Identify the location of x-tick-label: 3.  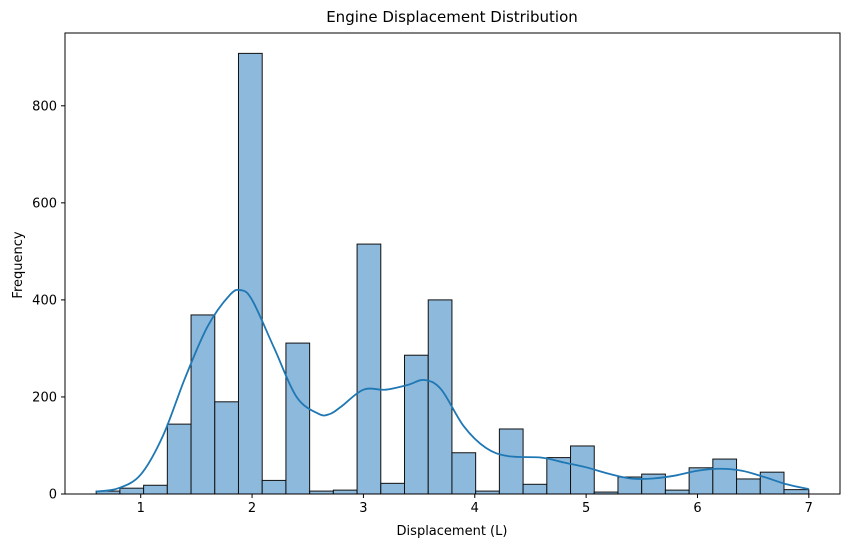
(363, 508).